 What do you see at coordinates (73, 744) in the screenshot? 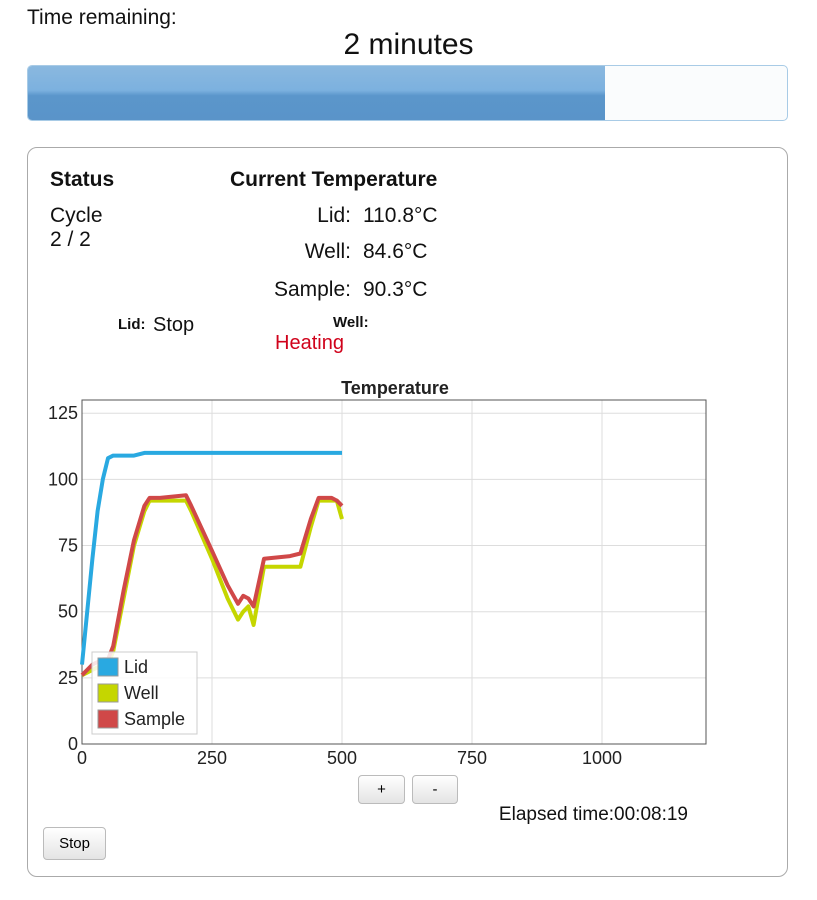
I see `y-tick-label: 0` at bounding box center [73, 744].